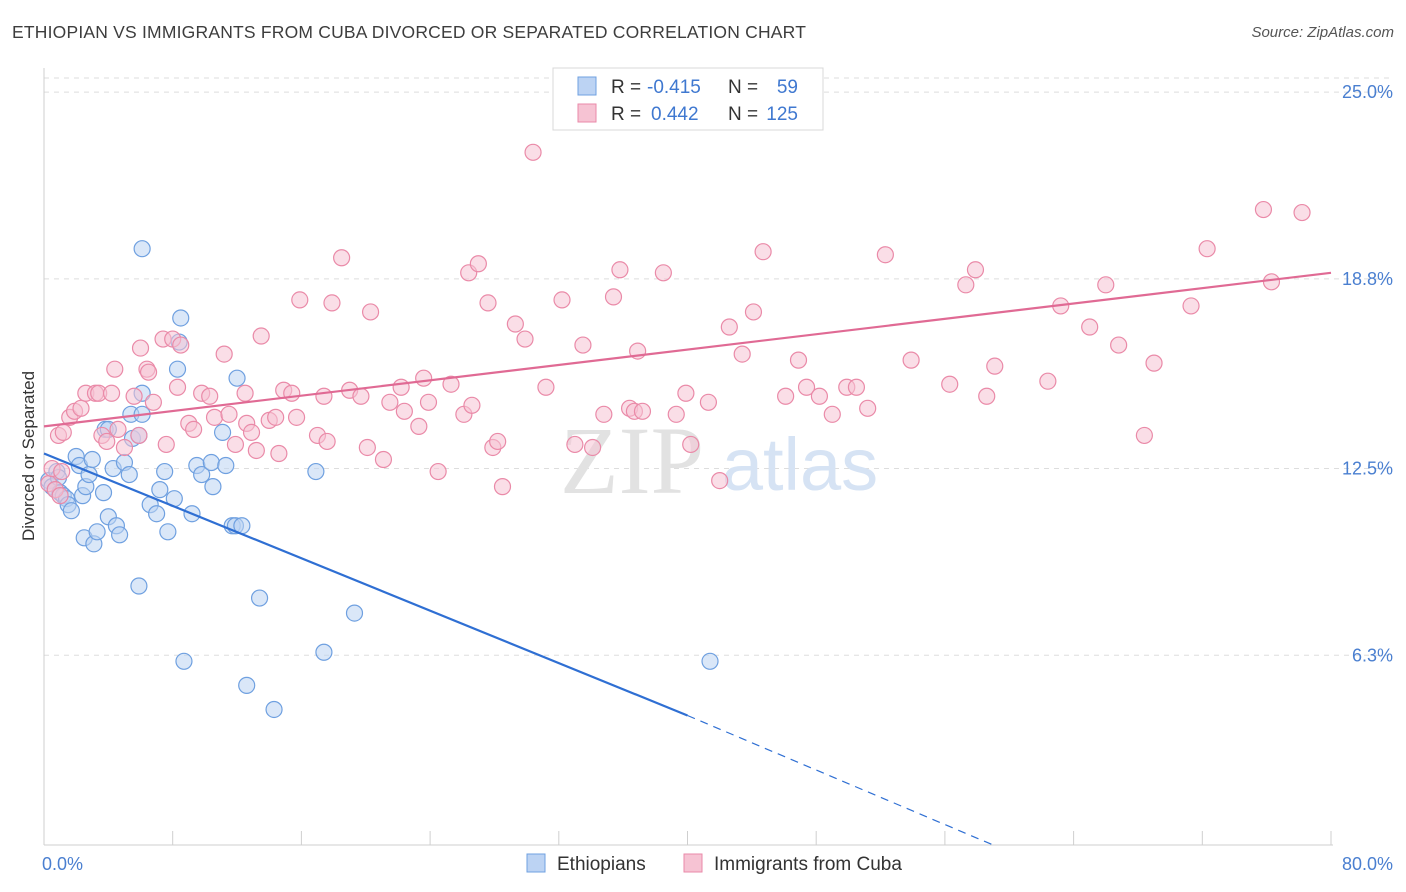 This screenshot has width=1406, height=892. I want to click on series-legend-label-cuba: Immigrants from Cuba, so click(808, 864).